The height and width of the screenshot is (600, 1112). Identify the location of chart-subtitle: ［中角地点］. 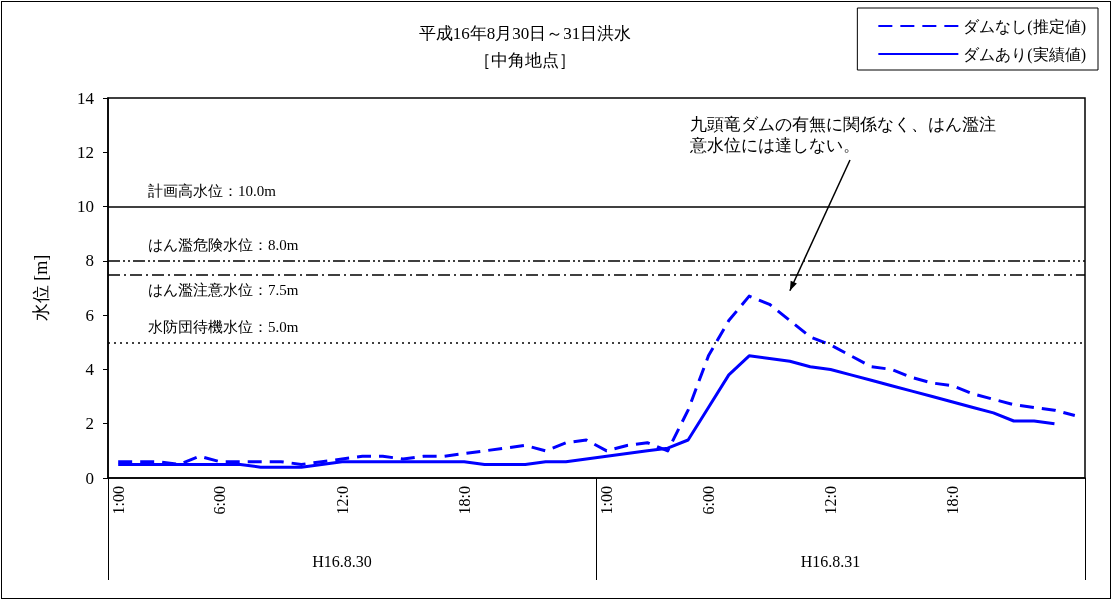
(525, 60).